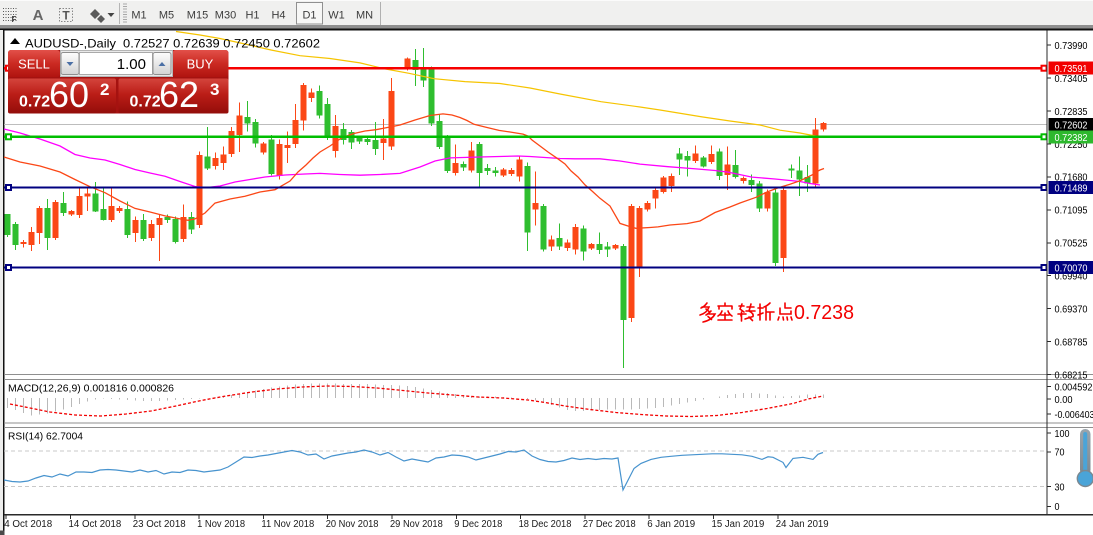  What do you see at coordinates (1062, 434) in the screenshot?
I see `svg-text: 100` at bounding box center [1062, 434].